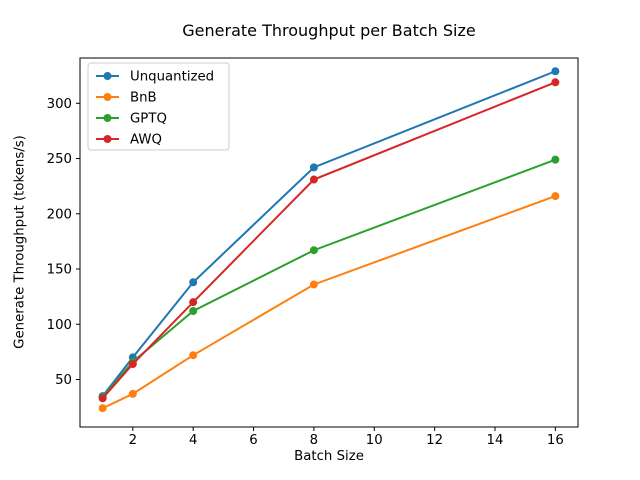 This screenshot has width=640, height=480. Describe the element at coordinates (253, 440) in the screenshot. I see `x-tick-label: 6` at that location.